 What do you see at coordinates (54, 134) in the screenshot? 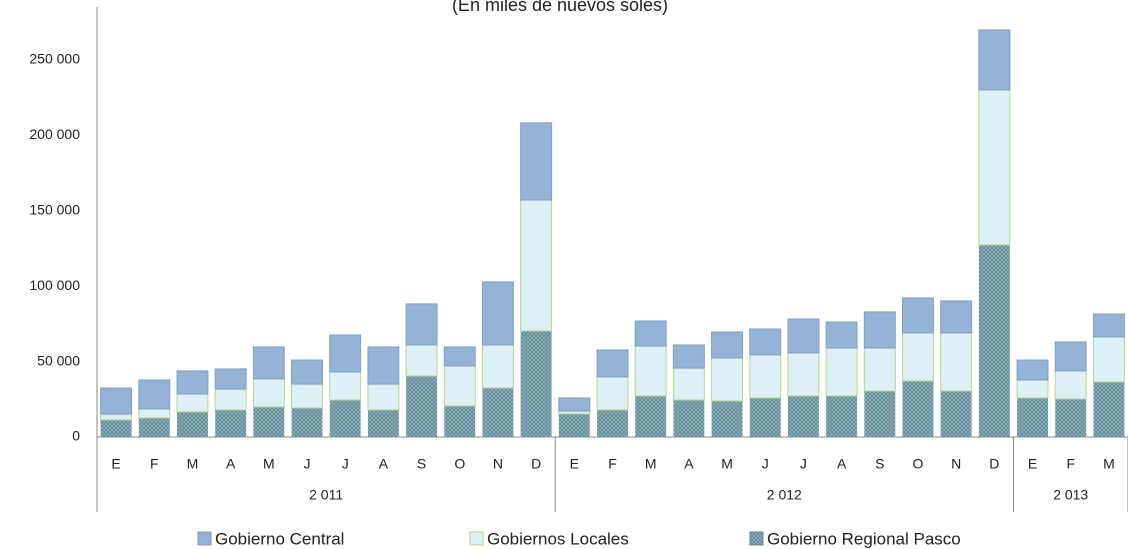
I see `y-tick-label: 200 000` at bounding box center [54, 134].